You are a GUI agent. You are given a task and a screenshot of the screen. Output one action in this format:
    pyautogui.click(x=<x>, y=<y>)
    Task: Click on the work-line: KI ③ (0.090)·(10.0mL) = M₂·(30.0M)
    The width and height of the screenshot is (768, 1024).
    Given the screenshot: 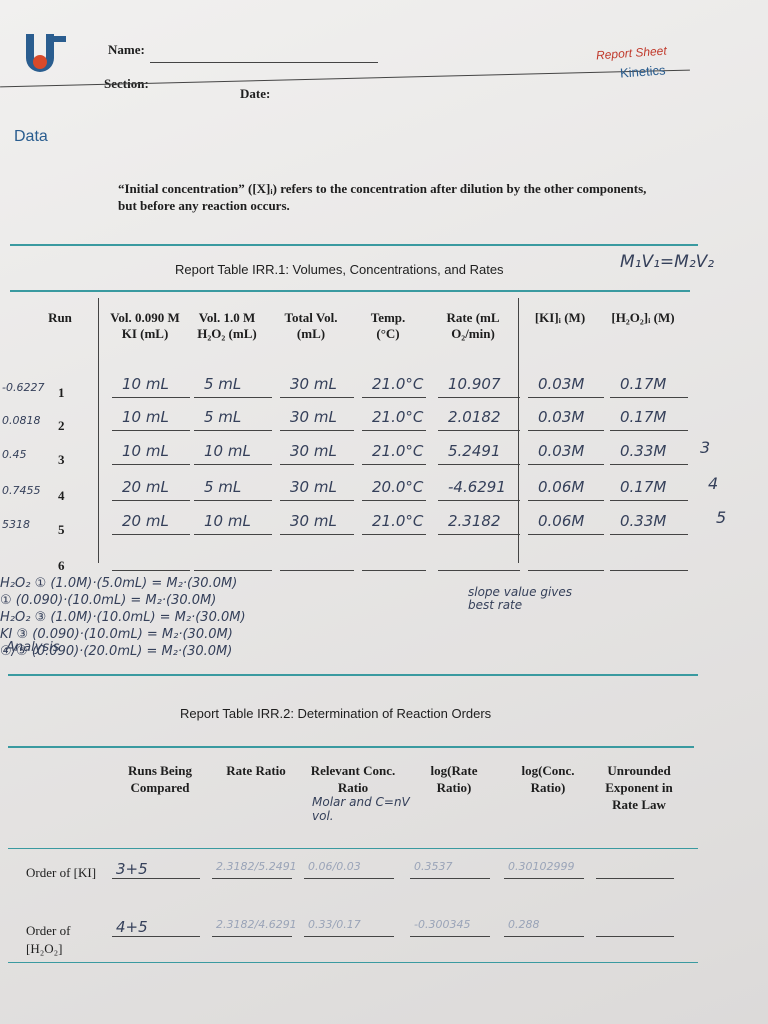 What is the action you would take?
    pyautogui.click(x=116, y=634)
    